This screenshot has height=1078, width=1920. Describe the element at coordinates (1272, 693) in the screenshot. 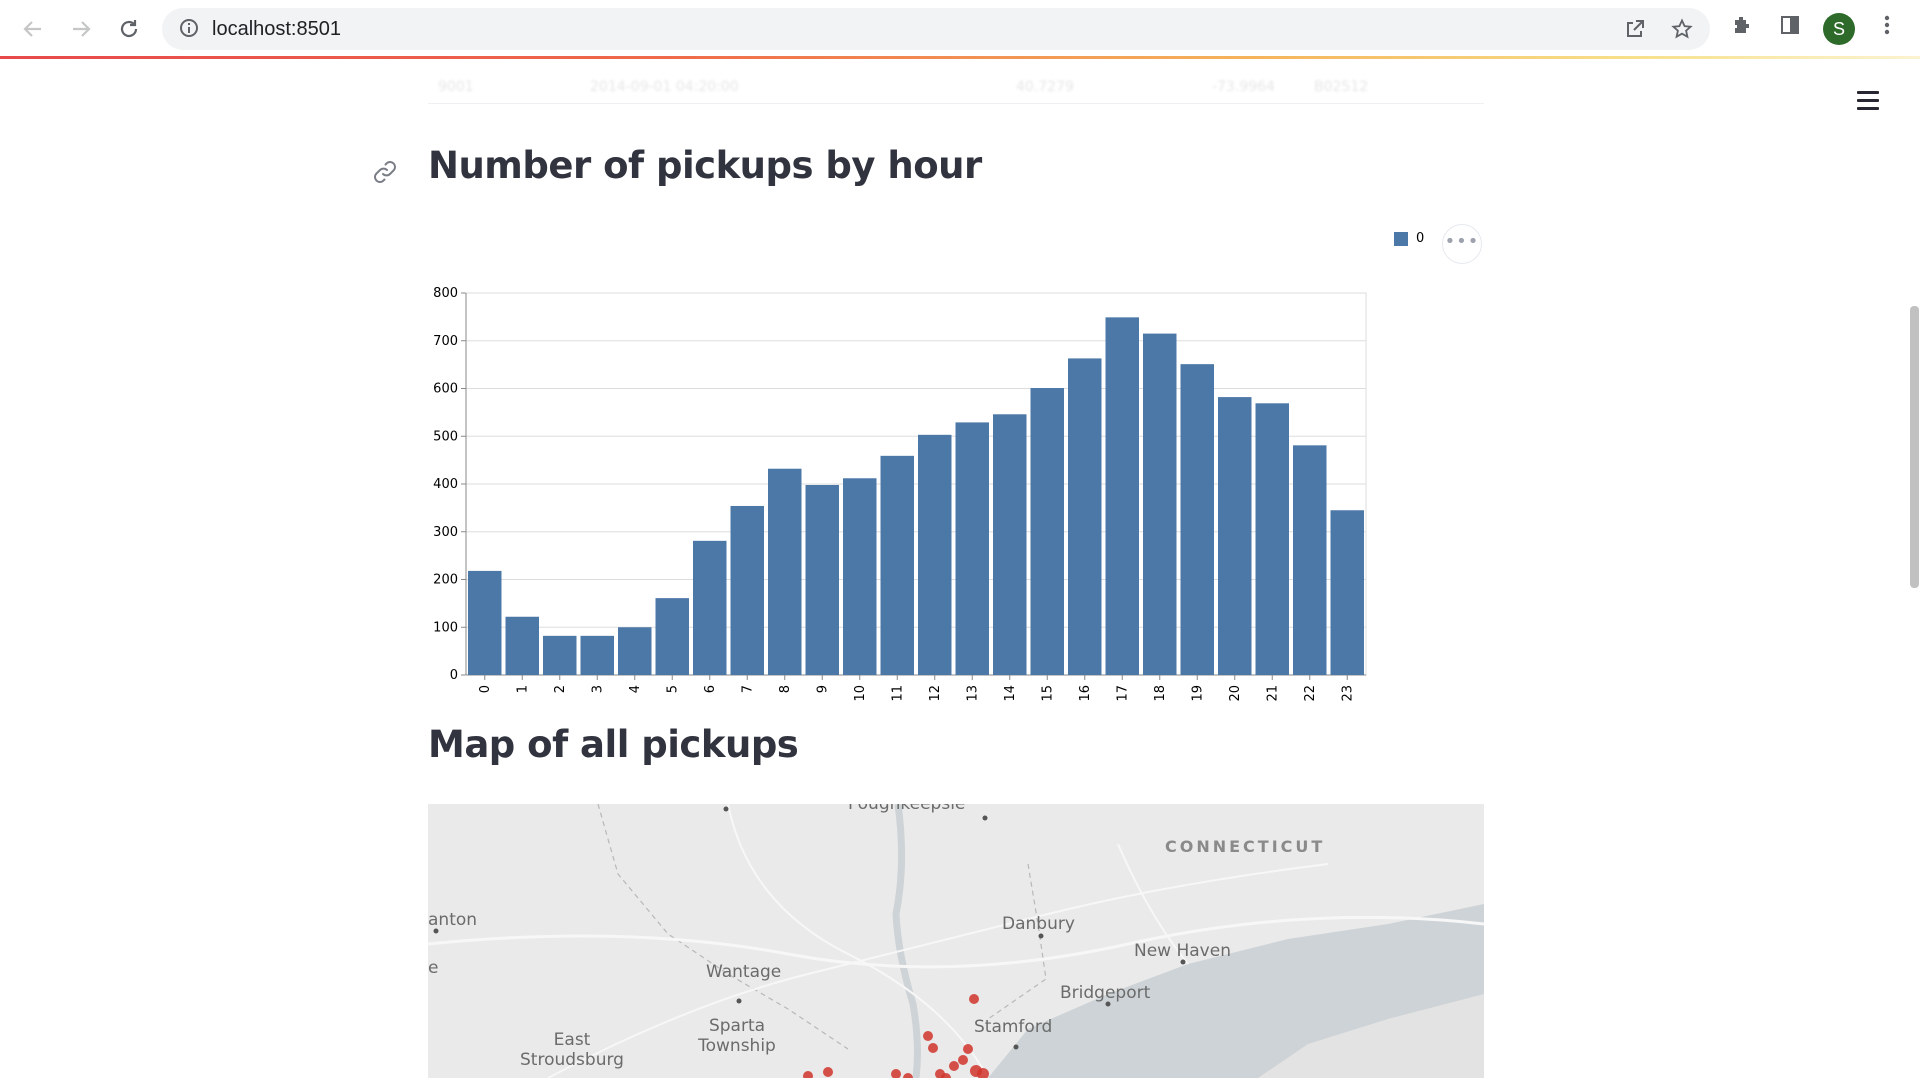

I see `x-tick-label: 21` at that location.